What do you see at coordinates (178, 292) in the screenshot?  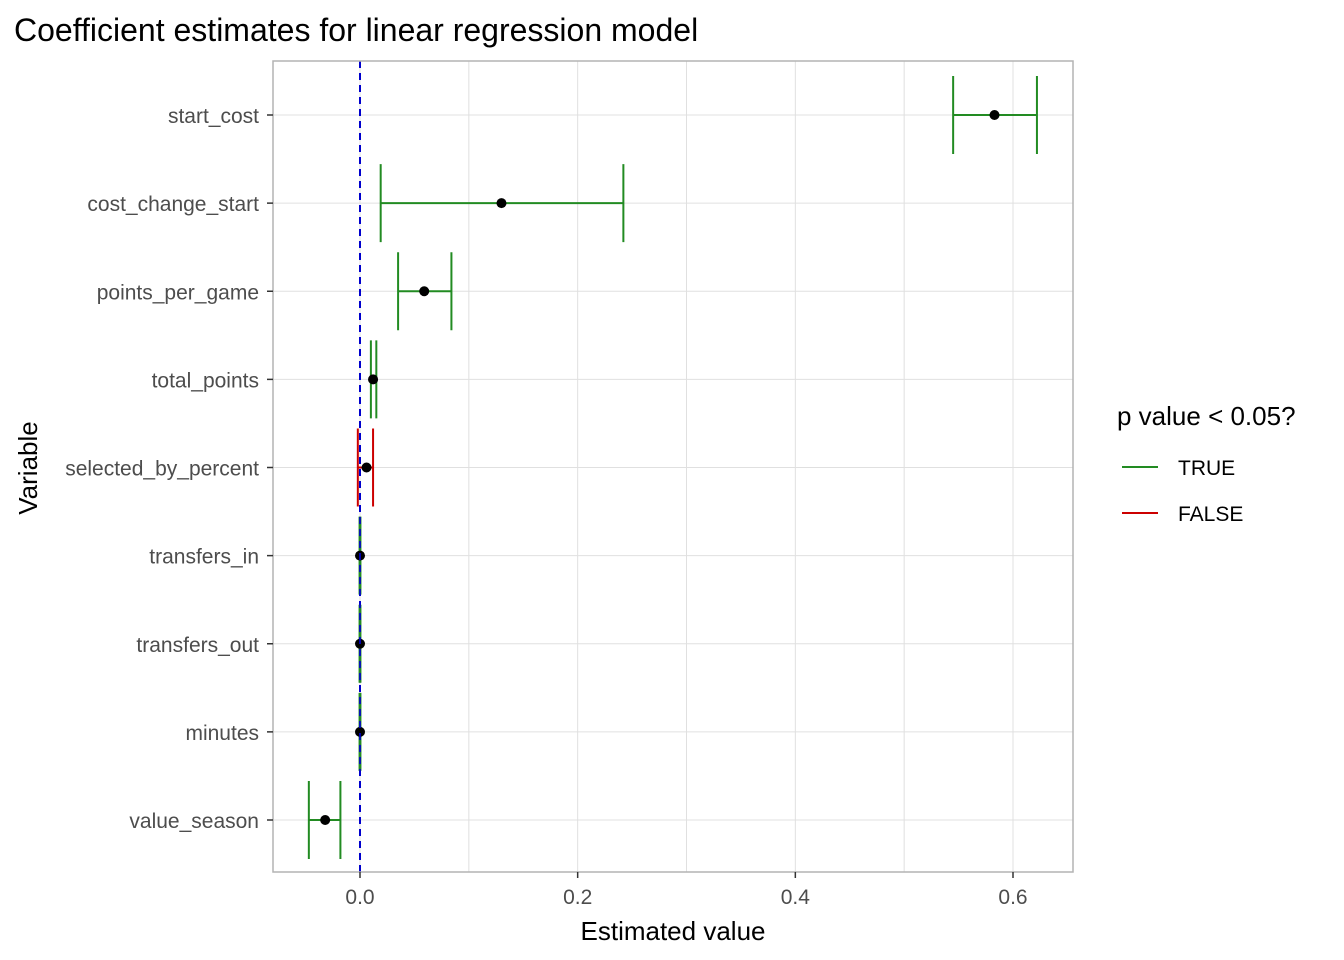 I see `y-tick-label-points_per_game: points_per_game` at bounding box center [178, 292].